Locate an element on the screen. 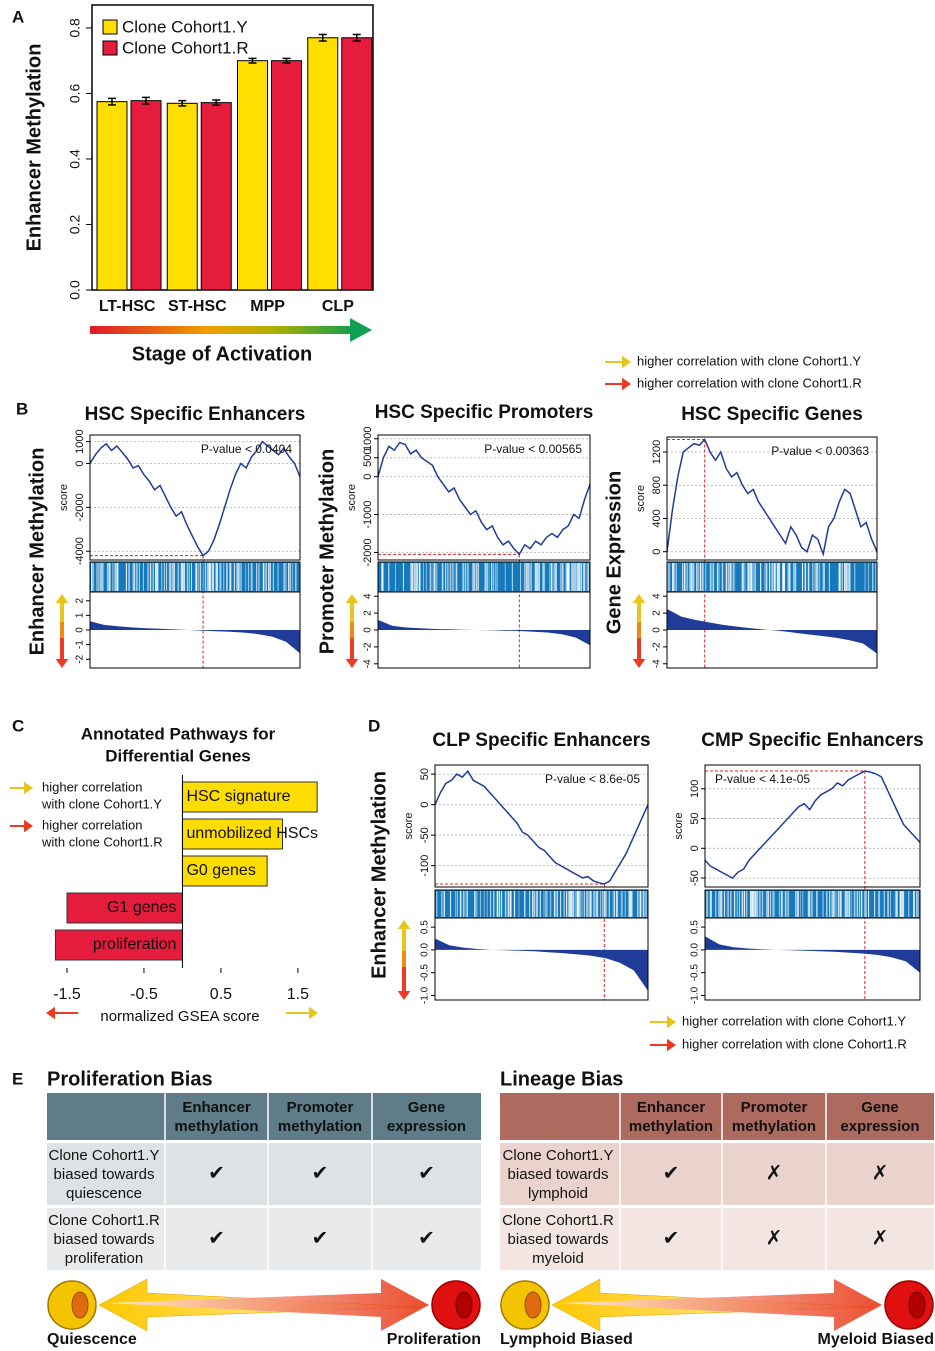 Image resolution: width=935 pixels, height=1351 pixels. x-tick-label: CLP is located at coordinates (338, 306).